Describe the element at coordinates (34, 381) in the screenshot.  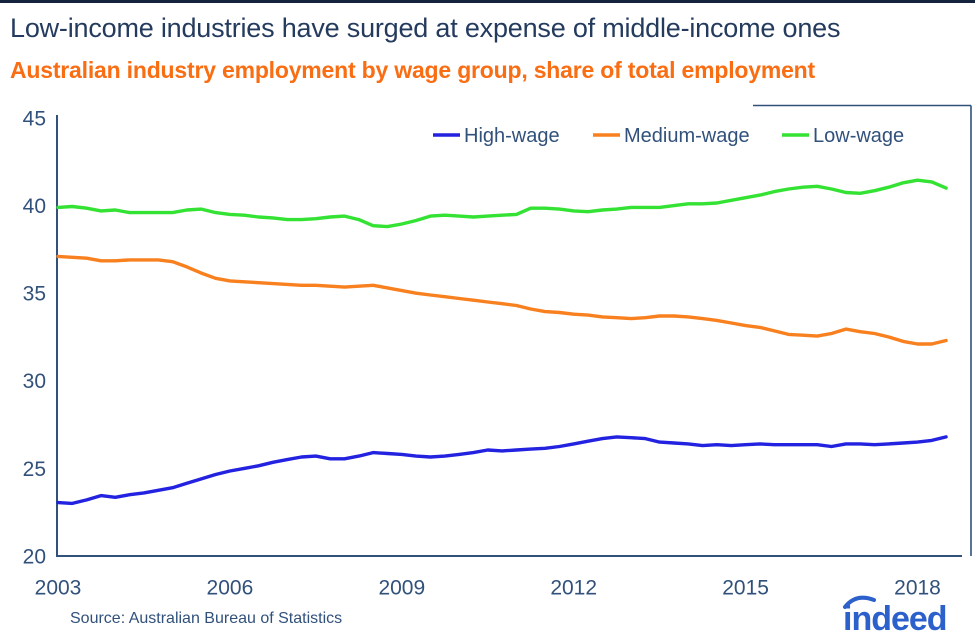
I see `y-tick-label: 30` at that location.